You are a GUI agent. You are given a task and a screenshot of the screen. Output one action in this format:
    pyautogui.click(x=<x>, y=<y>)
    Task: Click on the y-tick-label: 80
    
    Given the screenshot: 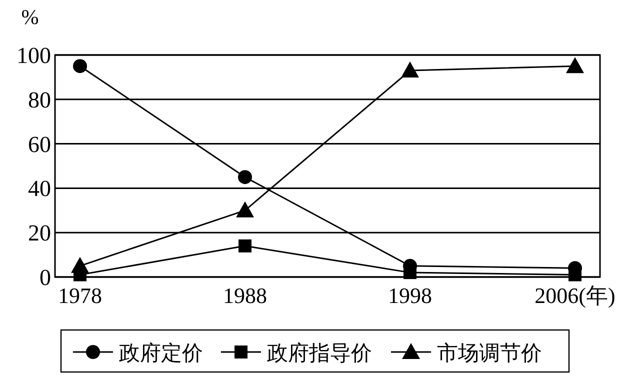 What is the action you would take?
    pyautogui.click(x=39, y=99)
    